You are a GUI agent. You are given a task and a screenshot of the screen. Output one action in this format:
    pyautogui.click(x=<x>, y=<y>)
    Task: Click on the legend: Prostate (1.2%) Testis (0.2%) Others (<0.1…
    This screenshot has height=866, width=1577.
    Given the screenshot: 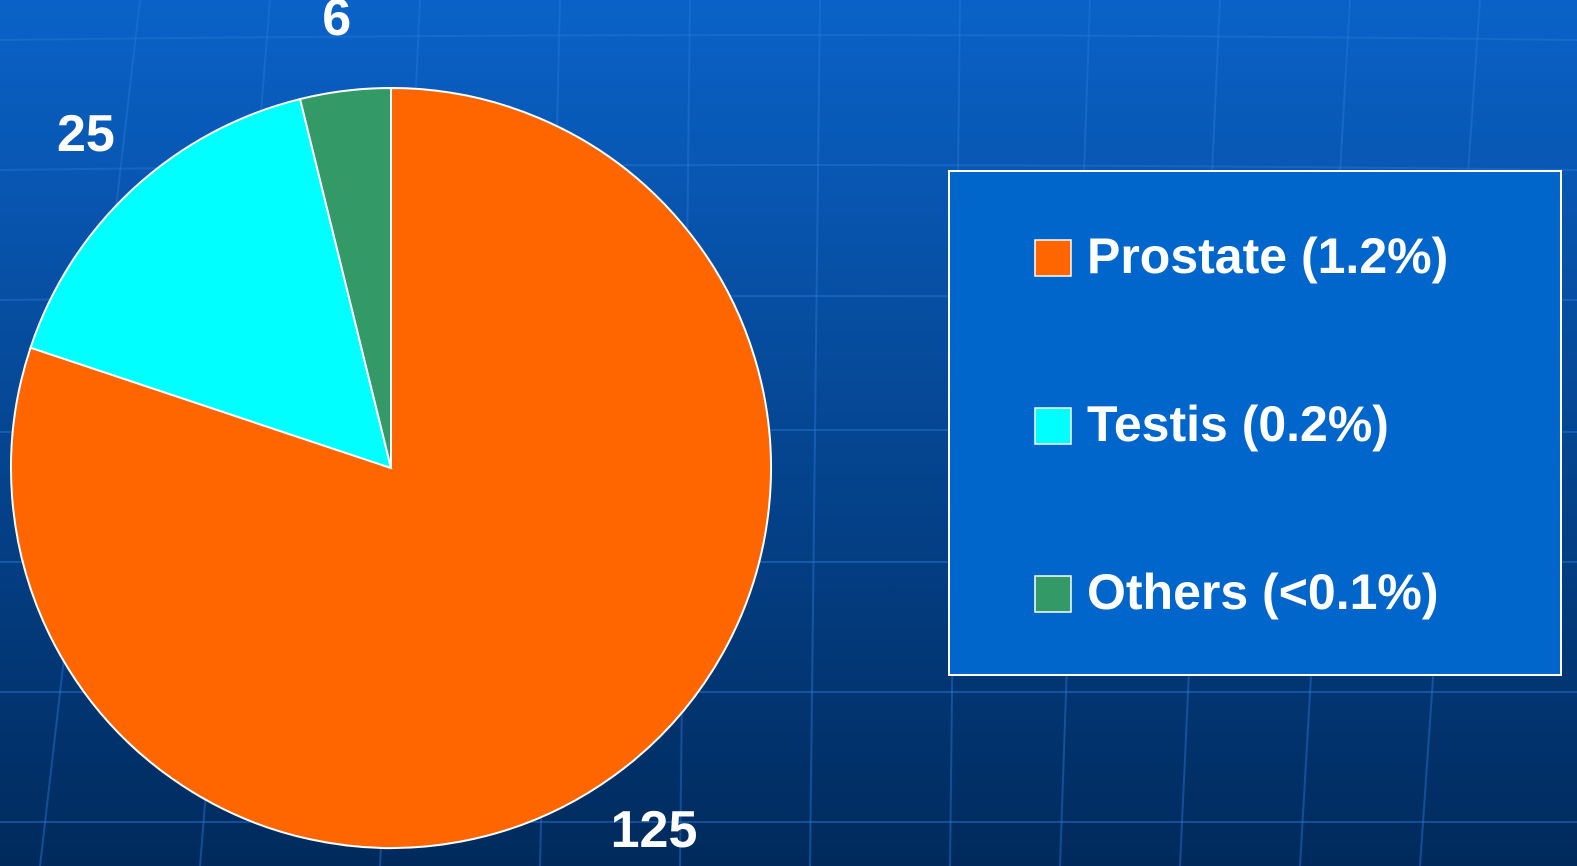 What is the action you would take?
    pyautogui.click(x=1241, y=424)
    